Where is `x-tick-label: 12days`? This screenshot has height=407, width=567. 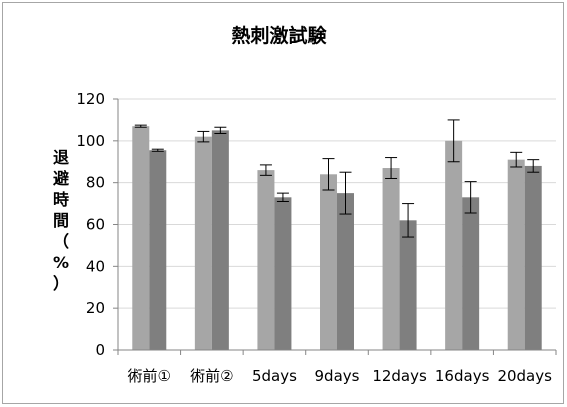
x-tick-label: 12days is located at coordinates (399, 376).